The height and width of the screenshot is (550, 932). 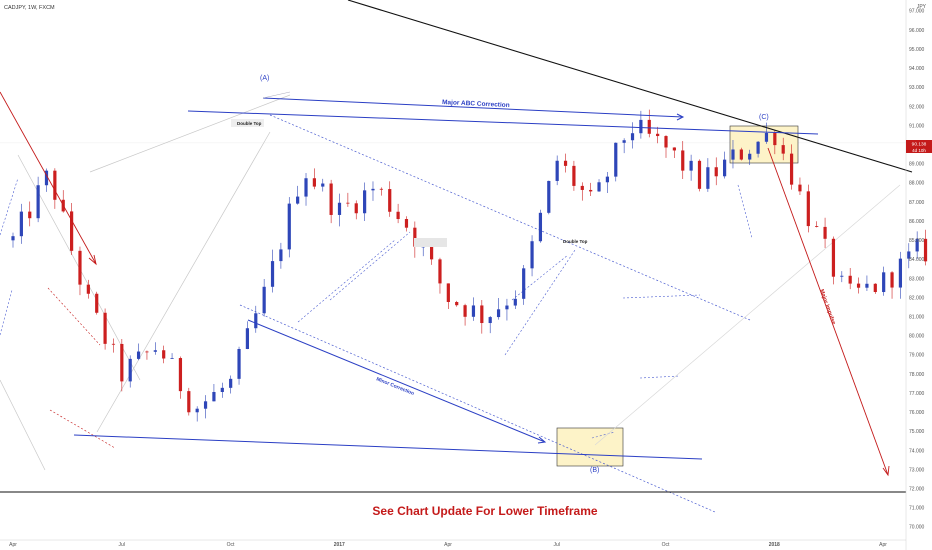 I want to click on left-dotted-blue, so click(x=9, y=206).